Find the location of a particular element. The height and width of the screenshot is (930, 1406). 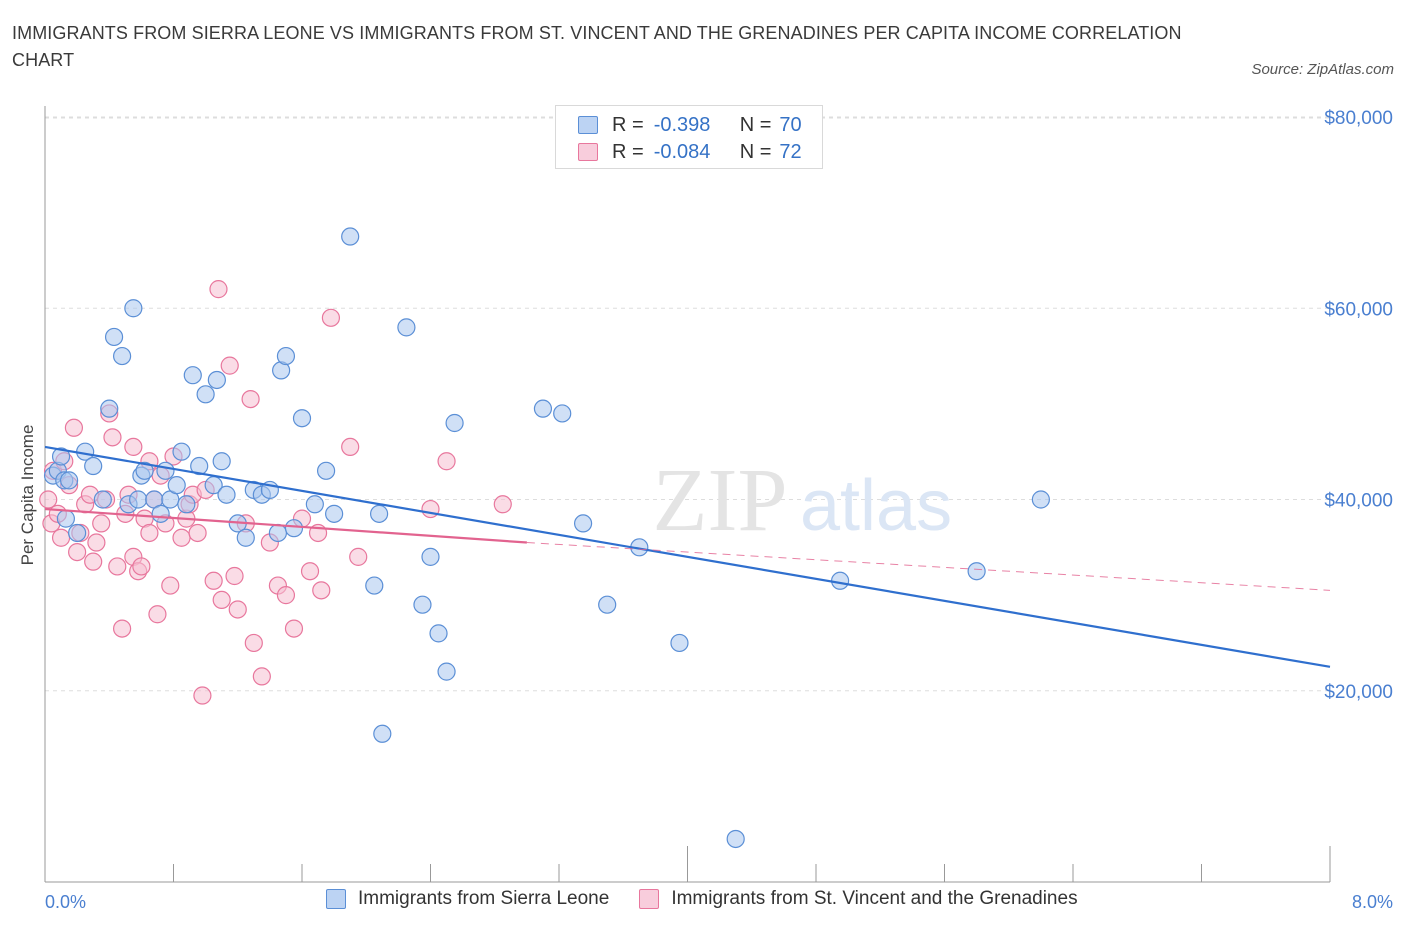

x-tick-label: 8.0% is located at coordinates (1372, 902).